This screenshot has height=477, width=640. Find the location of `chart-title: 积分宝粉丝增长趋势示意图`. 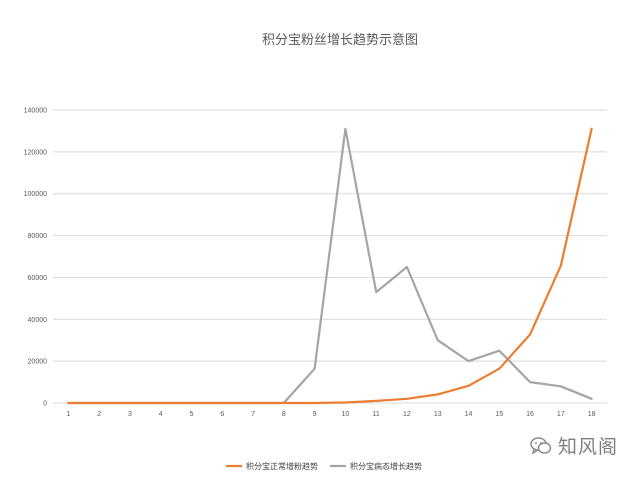

chart-title: 积分宝粉丝增长趋势示意图 is located at coordinates (340, 40).